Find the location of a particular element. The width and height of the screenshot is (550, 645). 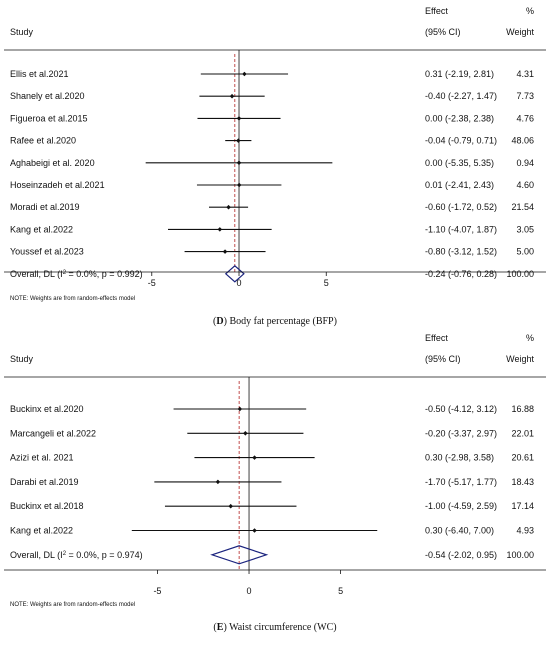

effect-ci-value: -1.00 (-4.59, 2.59) is located at coordinates (461, 506).